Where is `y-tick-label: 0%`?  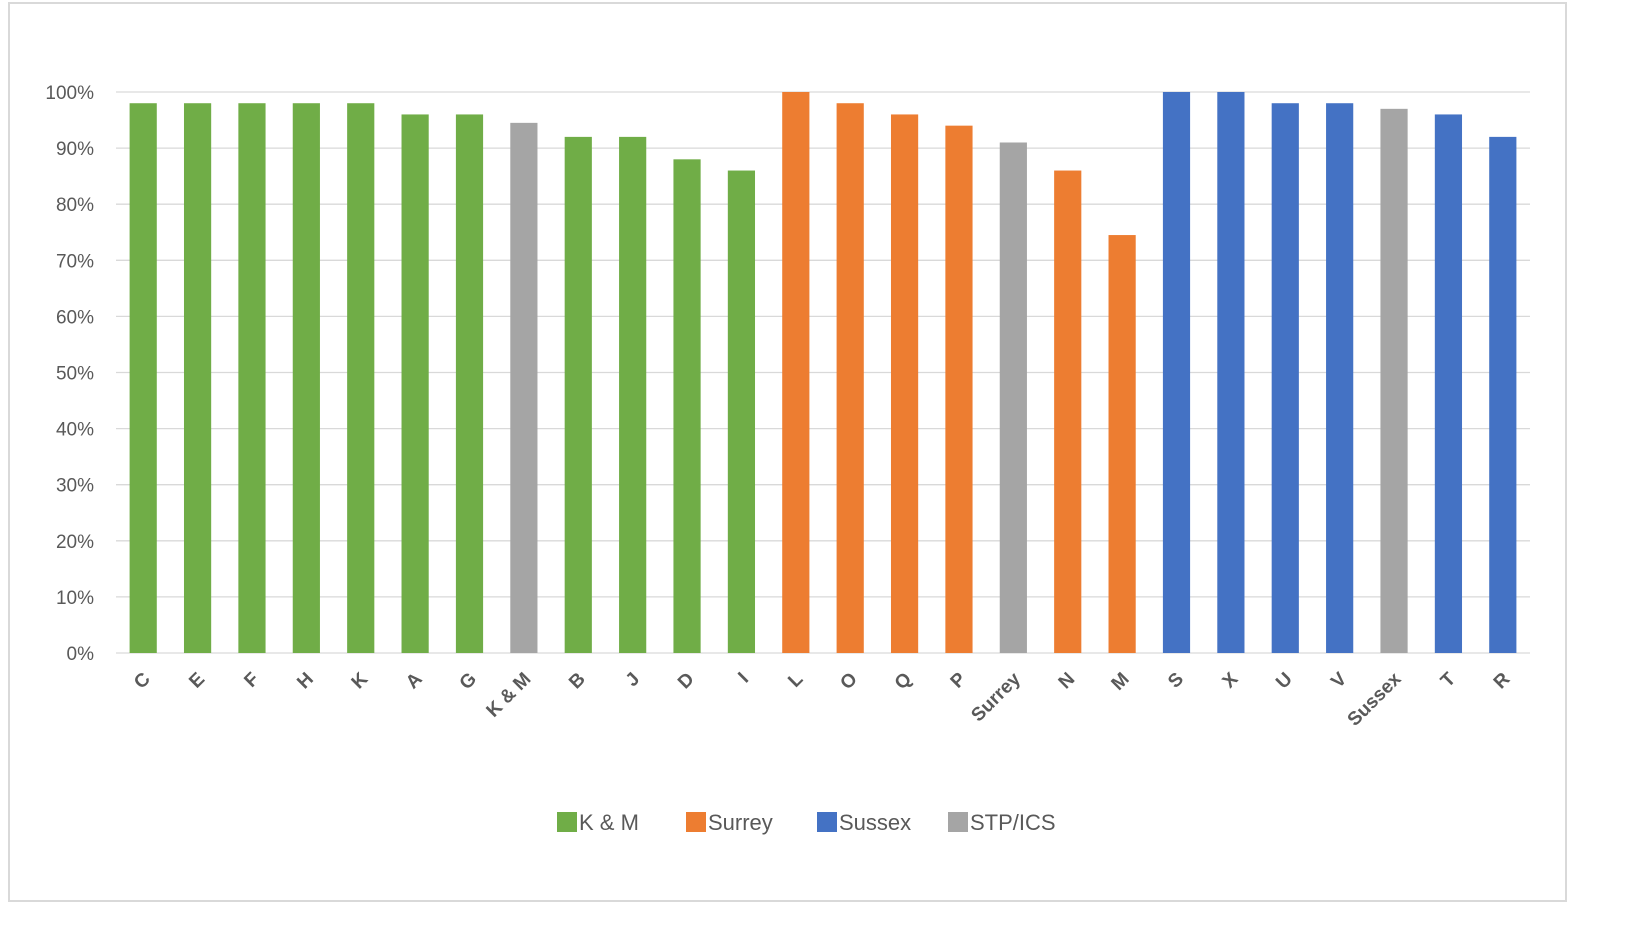 y-tick-label: 0% is located at coordinates (81, 654).